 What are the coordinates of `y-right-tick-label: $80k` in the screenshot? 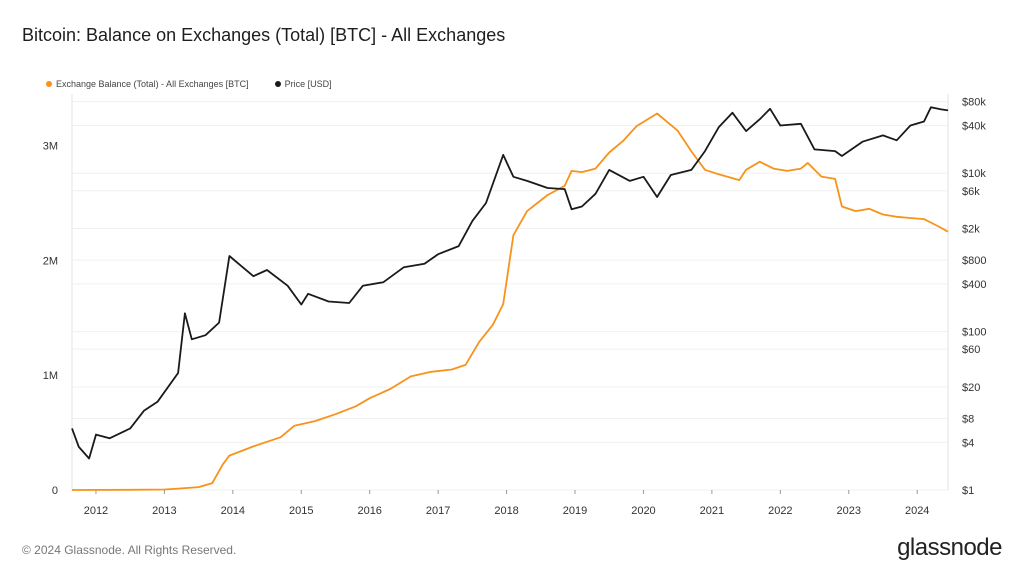 It's located at (974, 103).